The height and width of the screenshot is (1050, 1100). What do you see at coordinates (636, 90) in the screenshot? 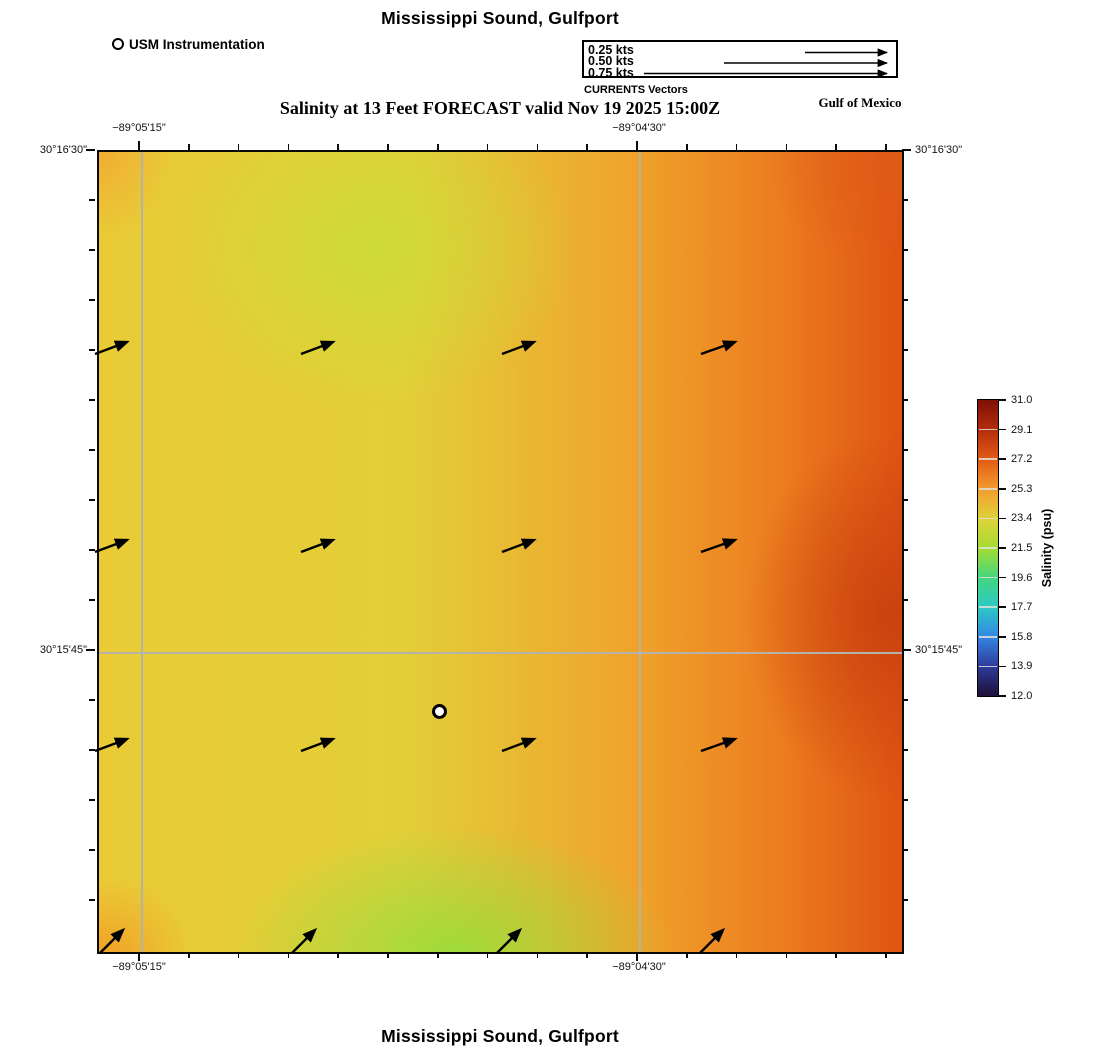
I see `currents-vectors-caption: CURRENTS Vectors` at bounding box center [636, 90].